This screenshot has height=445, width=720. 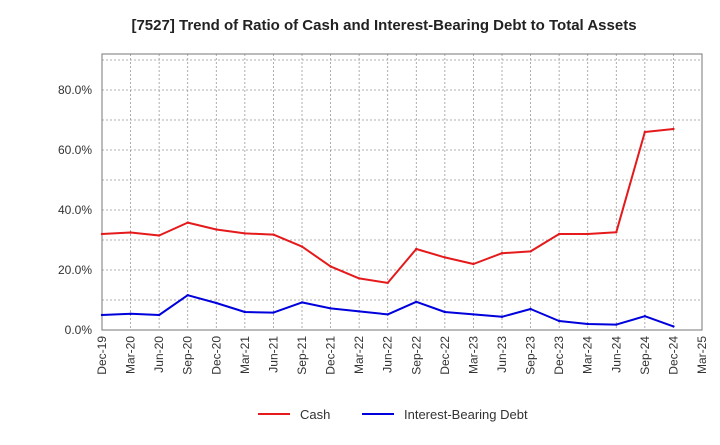 I want to click on y-axis: 0.0% 20.0% 40.0% 60.0% 80.0%, so click(x=75, y=210).